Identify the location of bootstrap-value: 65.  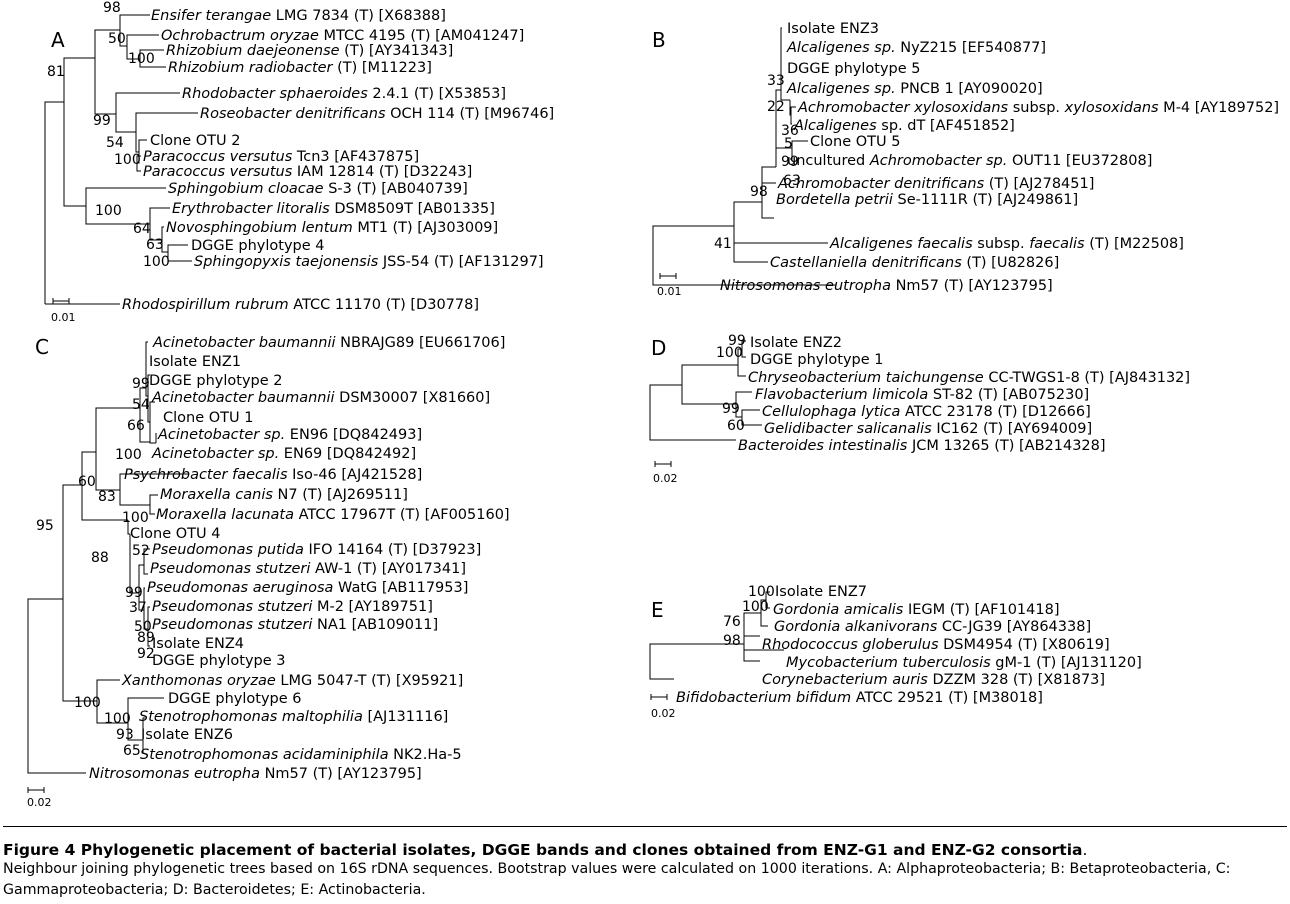
(132, 751).